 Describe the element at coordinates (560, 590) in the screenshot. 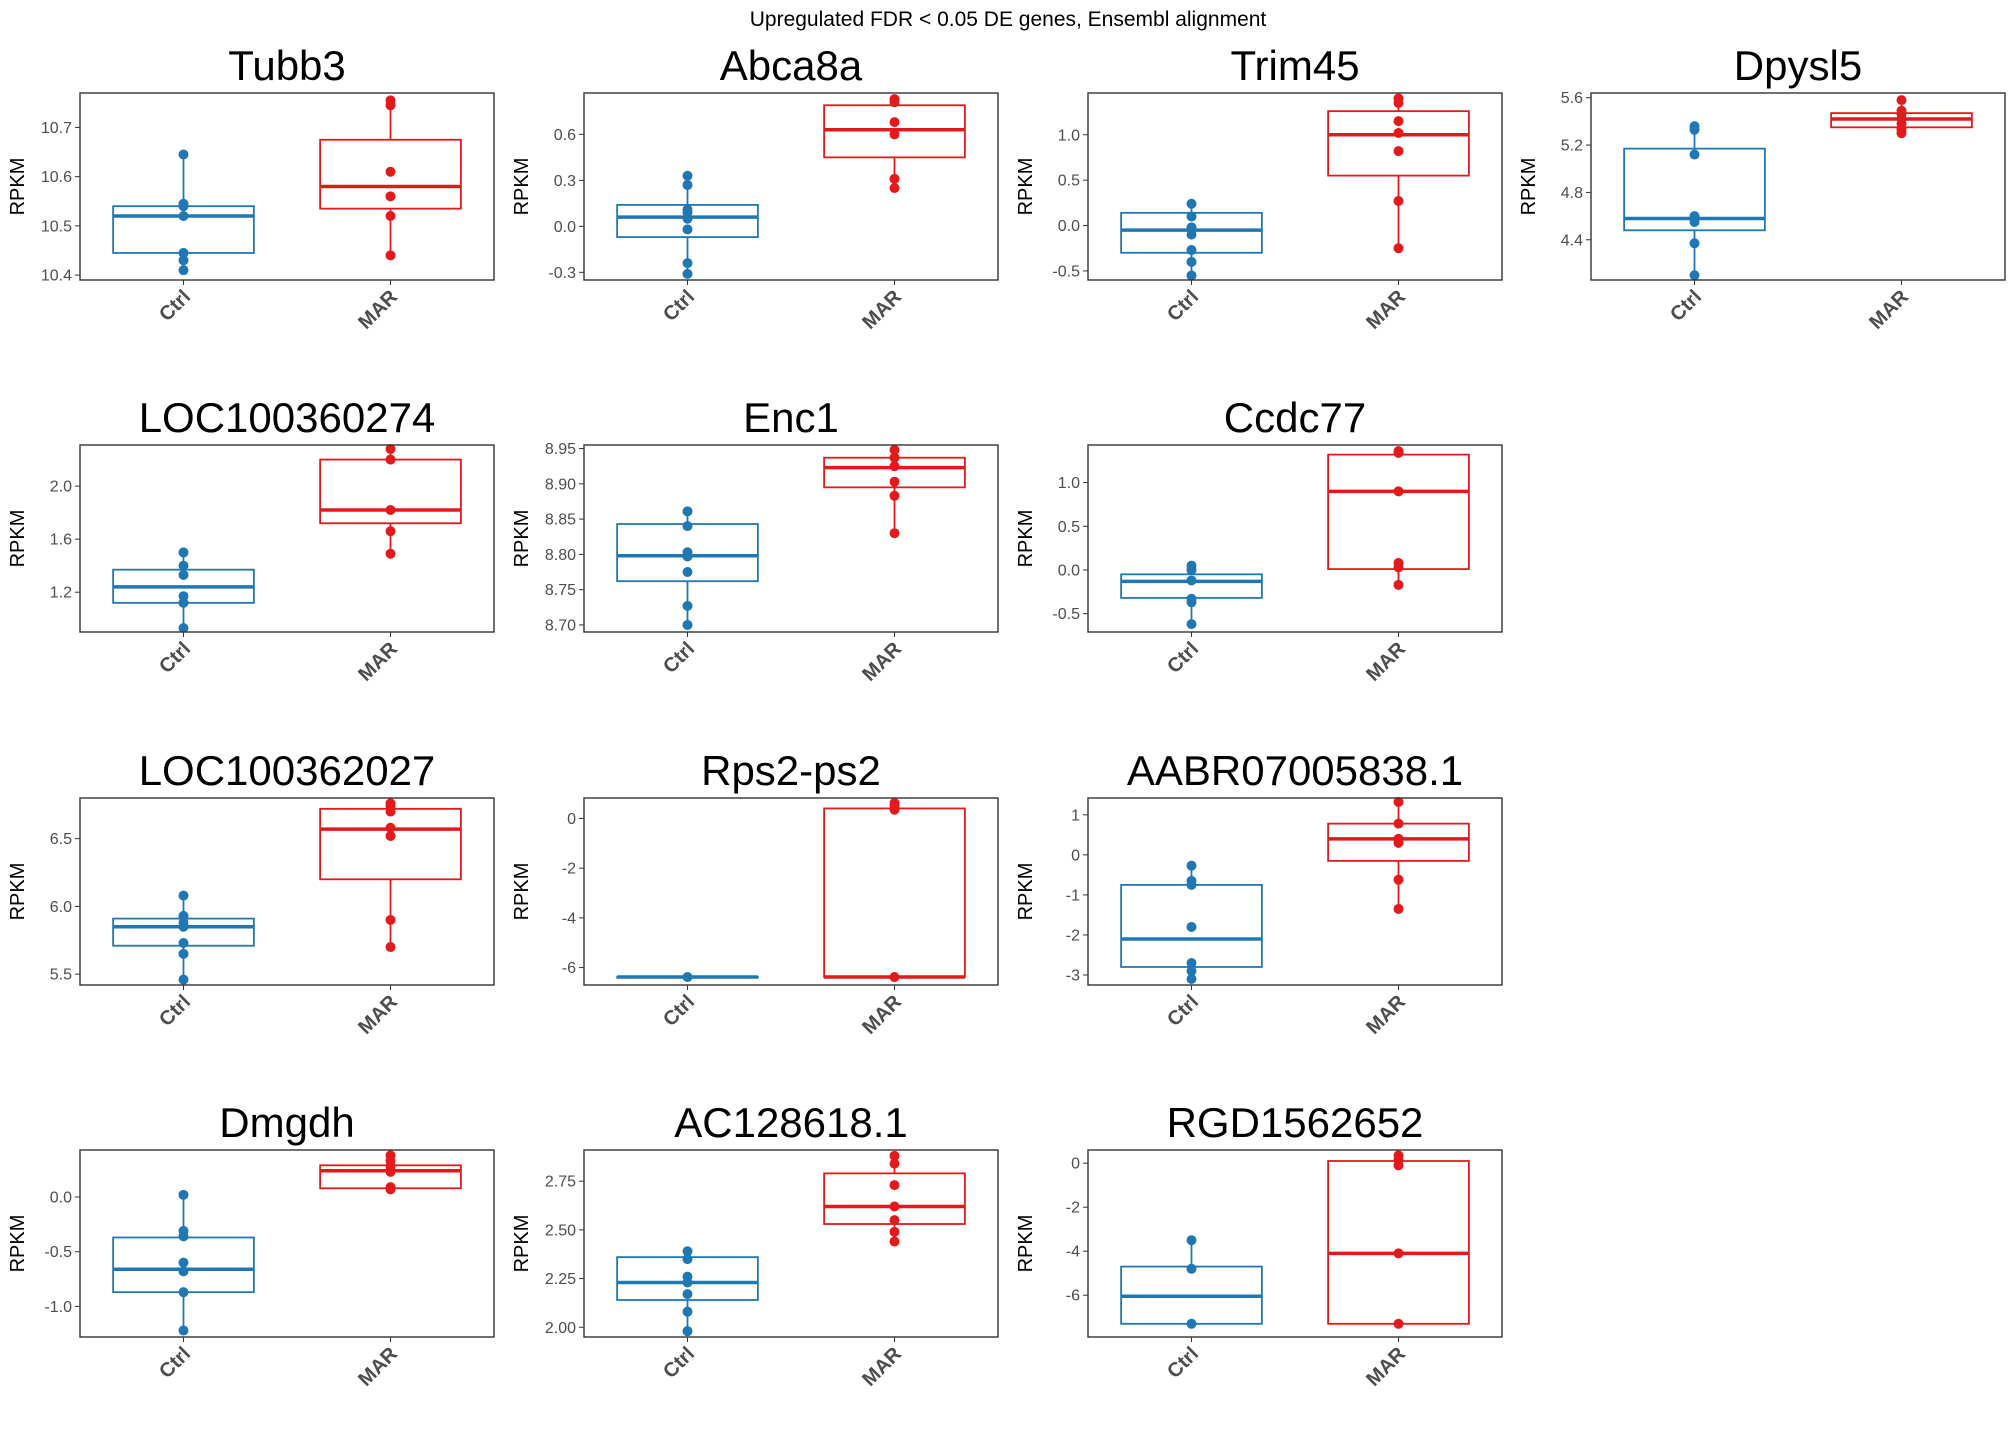

I see `y-tick-label: 8.75` at that location.